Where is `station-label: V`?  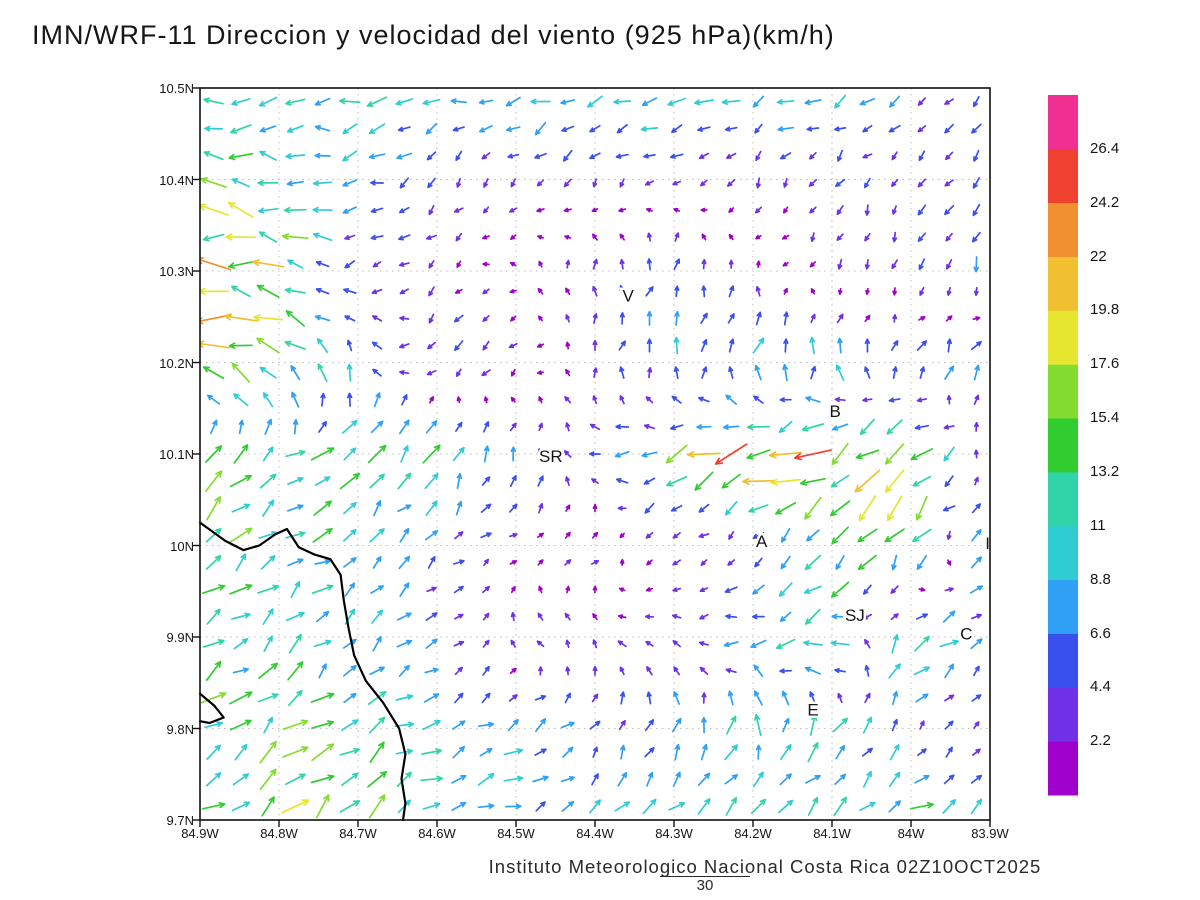
station-label: V is located at coordinates (629, 296).